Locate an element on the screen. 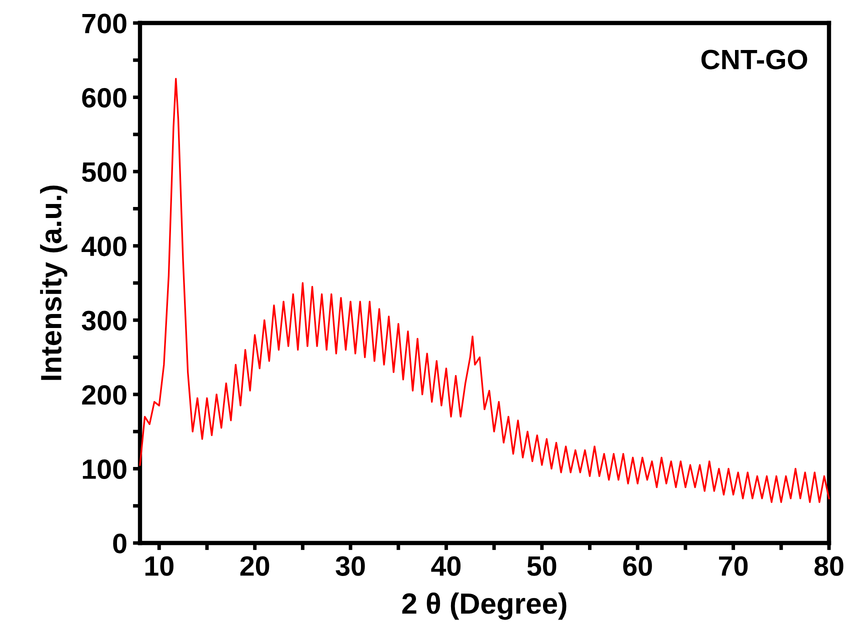 The image size is (859, 636). y-tick-label: 100 is located at coordinates (104, 469).